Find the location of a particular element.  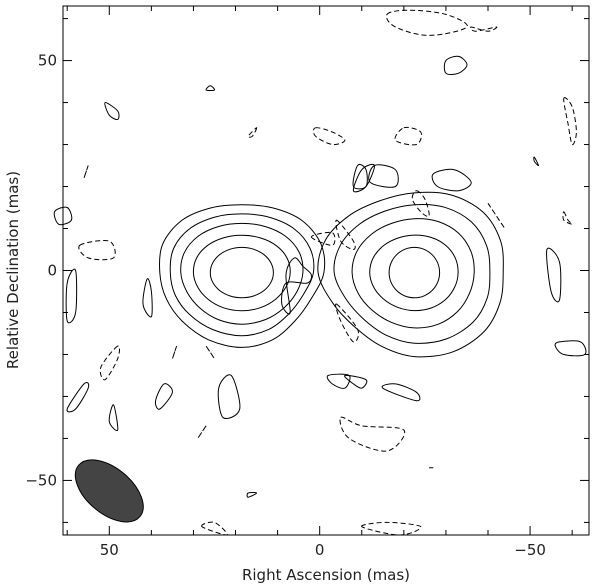

beam is located at coordinates (109, 491).